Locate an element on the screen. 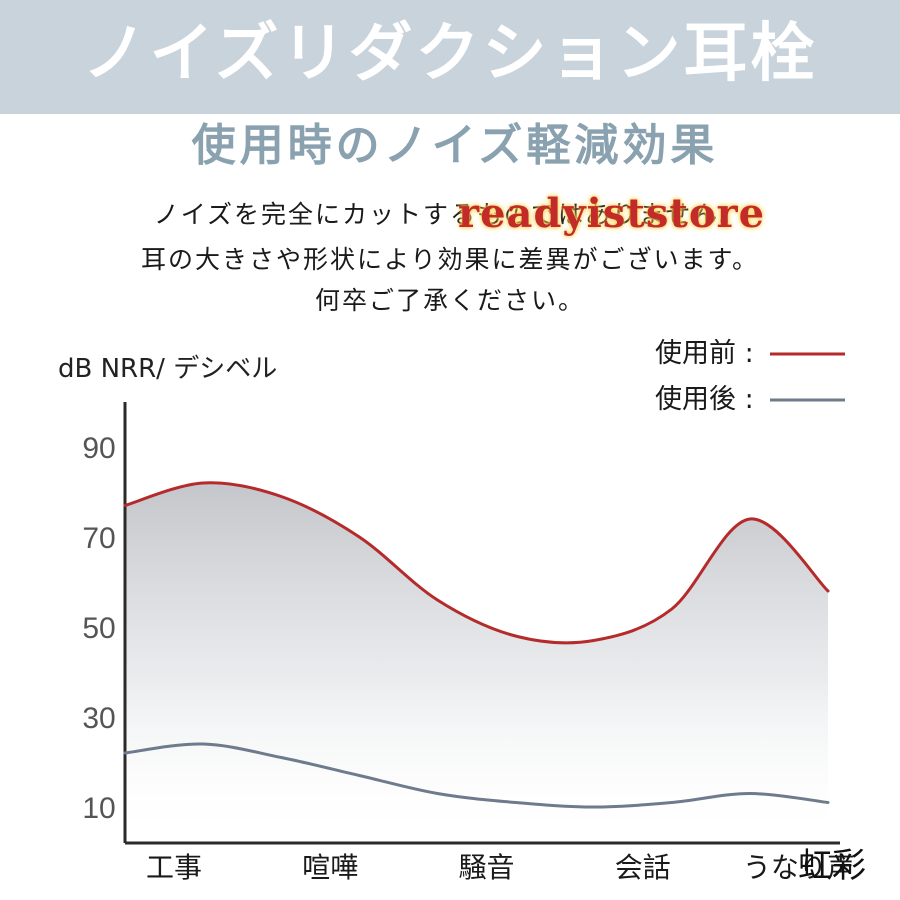 The height and width of the screenshot is (900, 900). y-axis-label: dB NRR/ デシベル is located at coordinates (167, 369).